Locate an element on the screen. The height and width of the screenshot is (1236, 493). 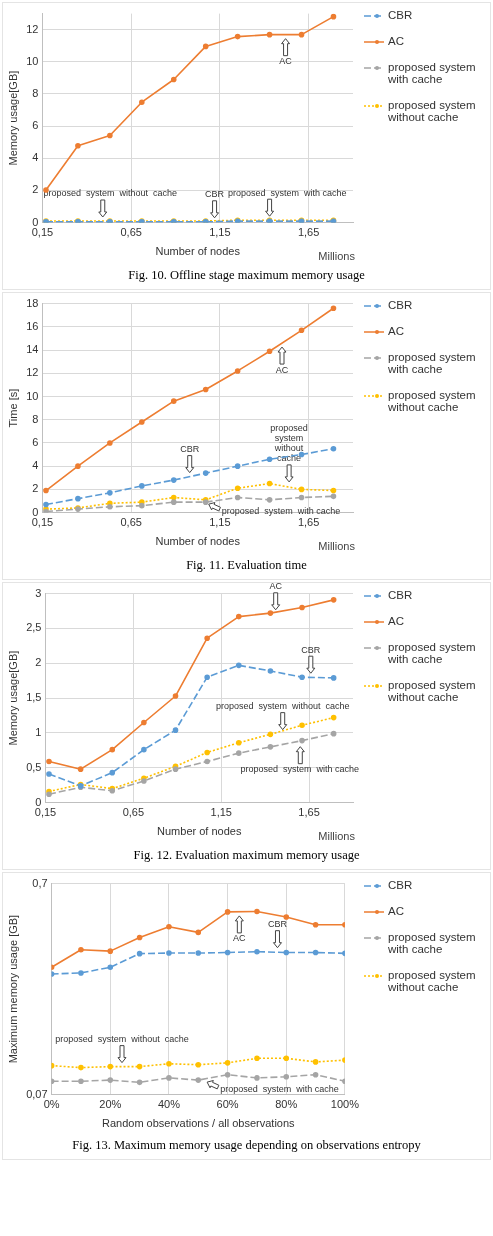
y-tick-label: 18 is located at coordinates (32, 302).